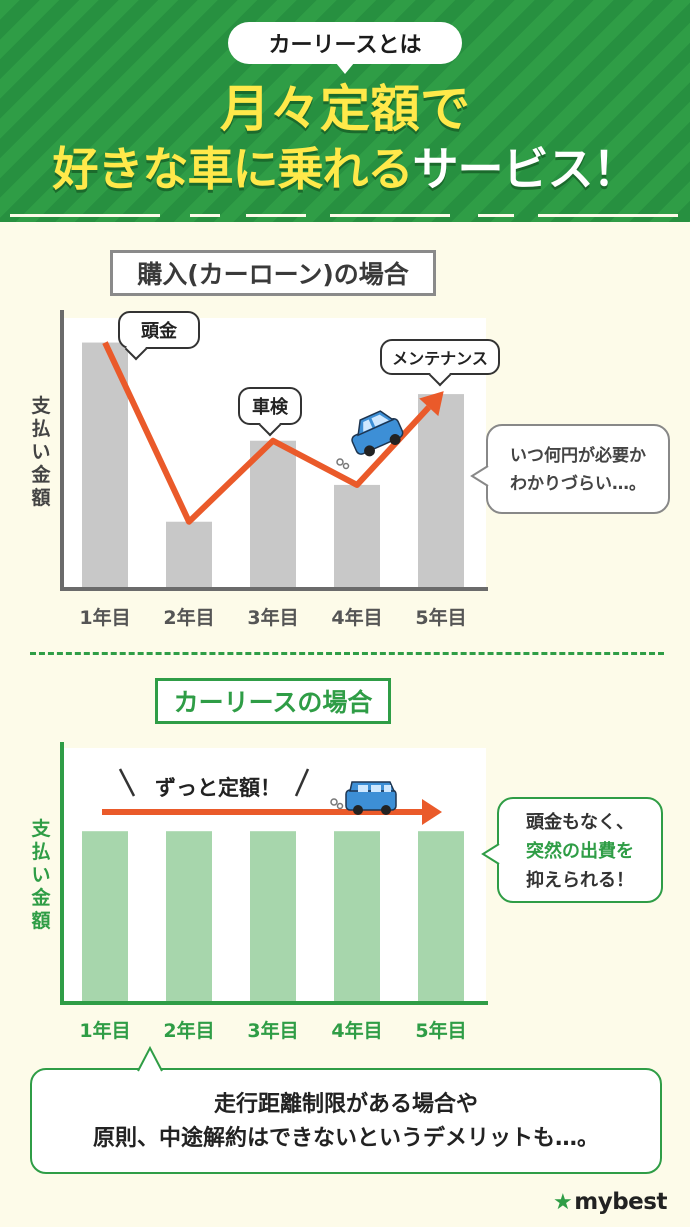 The height and width of the screenshot is (1227, 690). I want to click on topic-pill: カーリースとは, so click(345, 48).